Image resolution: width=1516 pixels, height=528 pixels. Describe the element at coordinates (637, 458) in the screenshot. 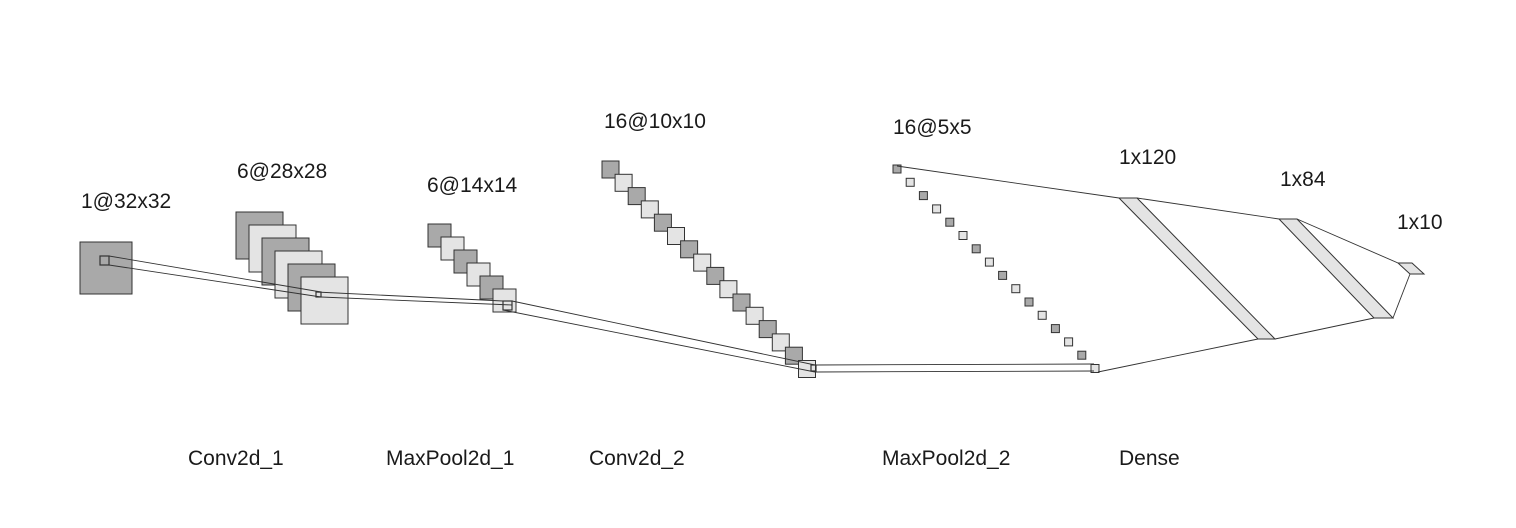

I see `conv2-caption: Conv2d_2` at that location.